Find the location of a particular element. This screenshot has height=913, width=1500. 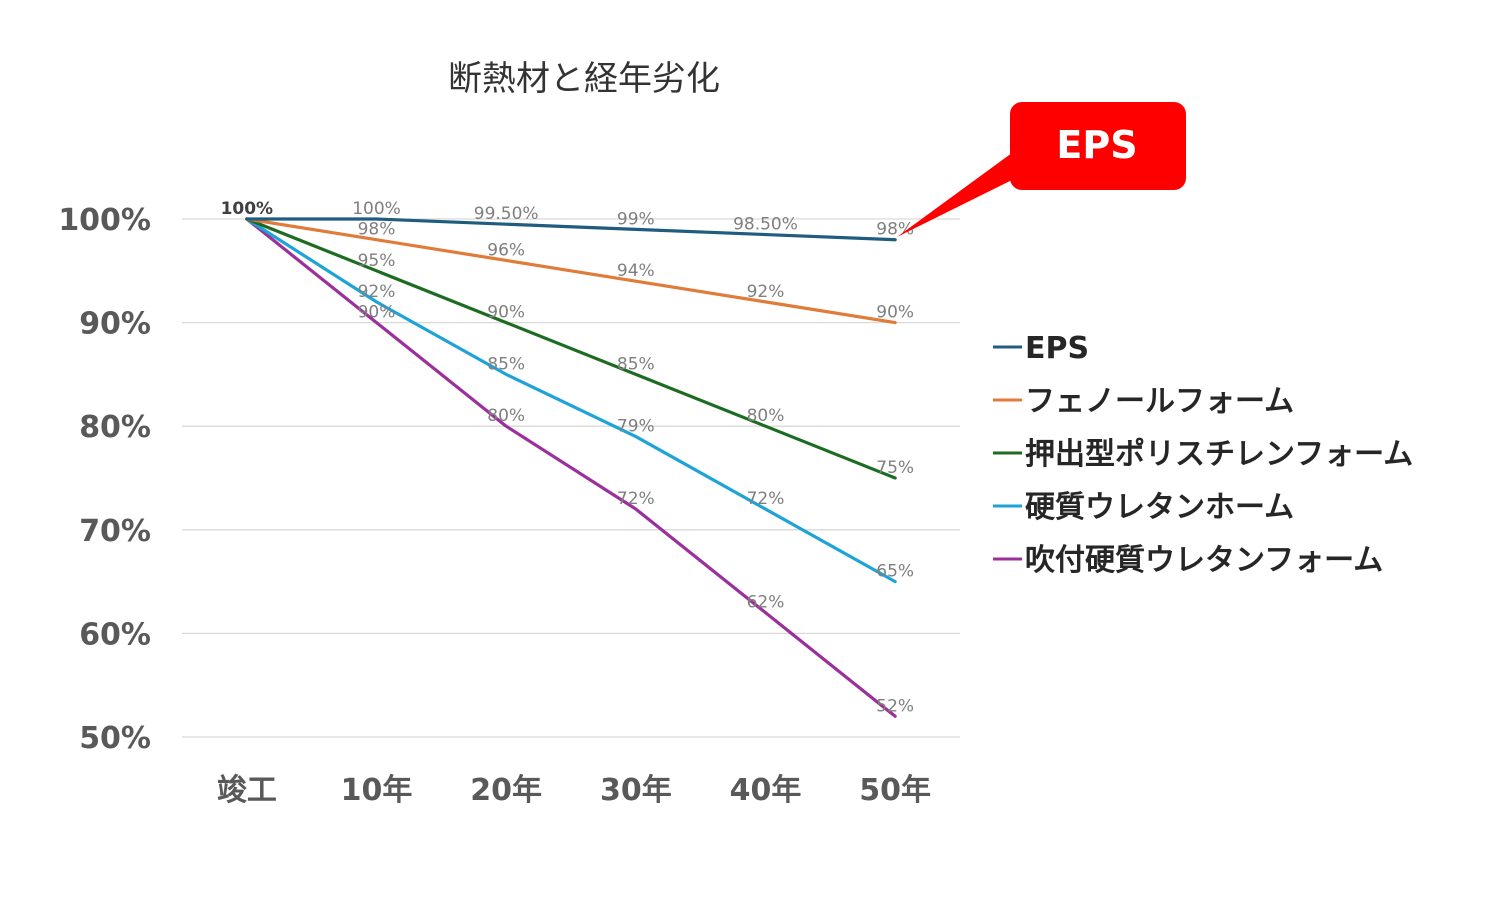

data-label: 79% is located at coordinates (636, 427).